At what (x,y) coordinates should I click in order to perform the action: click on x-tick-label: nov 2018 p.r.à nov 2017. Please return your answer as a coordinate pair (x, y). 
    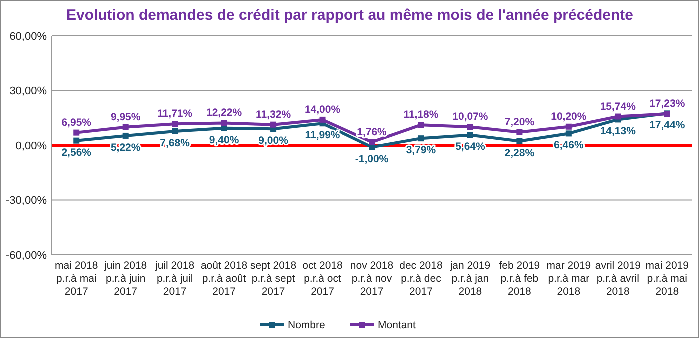
    Looking at the image, I should click on (372, 279).